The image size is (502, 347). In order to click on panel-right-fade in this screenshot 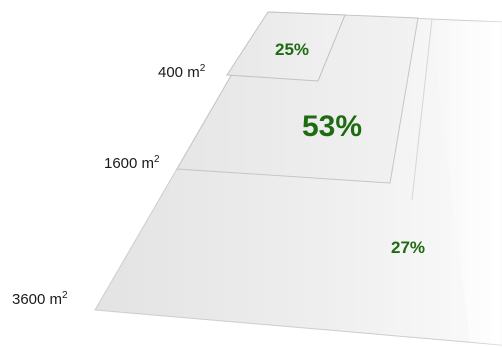, I will do `click(466, 182)`.